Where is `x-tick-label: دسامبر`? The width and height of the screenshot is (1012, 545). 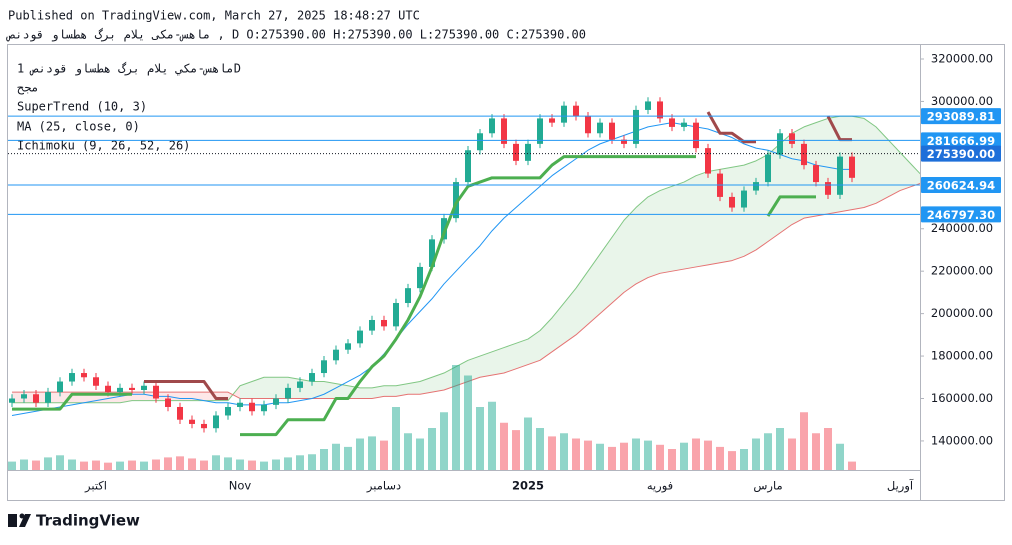 x-tick-label: دسامبر is located at coordinates (383, 486).